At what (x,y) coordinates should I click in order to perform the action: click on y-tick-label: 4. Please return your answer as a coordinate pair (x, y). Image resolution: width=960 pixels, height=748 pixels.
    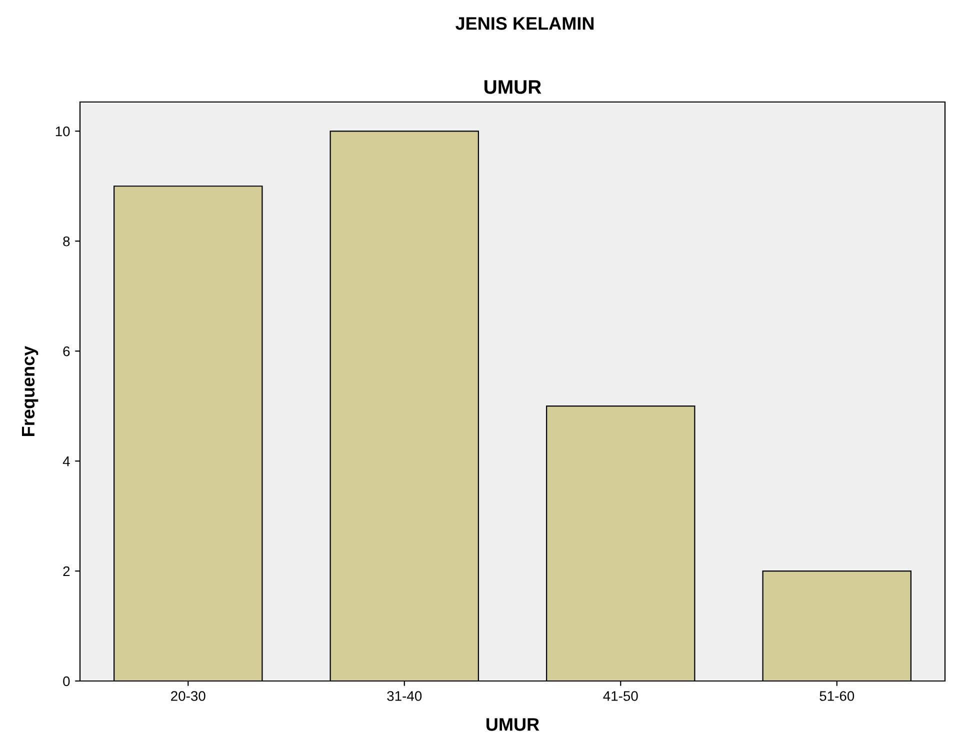
    Looking at the image, I should click on (66, 461).